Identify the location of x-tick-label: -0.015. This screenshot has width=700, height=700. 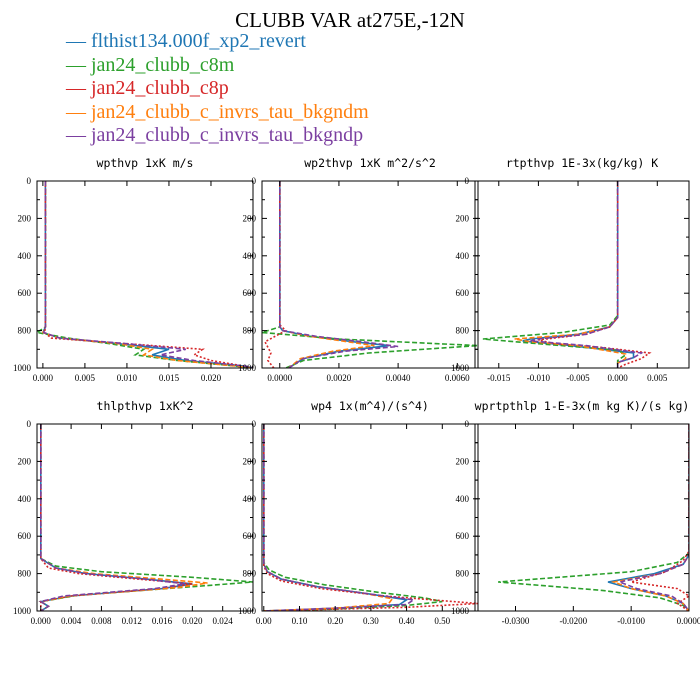
(499, 378).